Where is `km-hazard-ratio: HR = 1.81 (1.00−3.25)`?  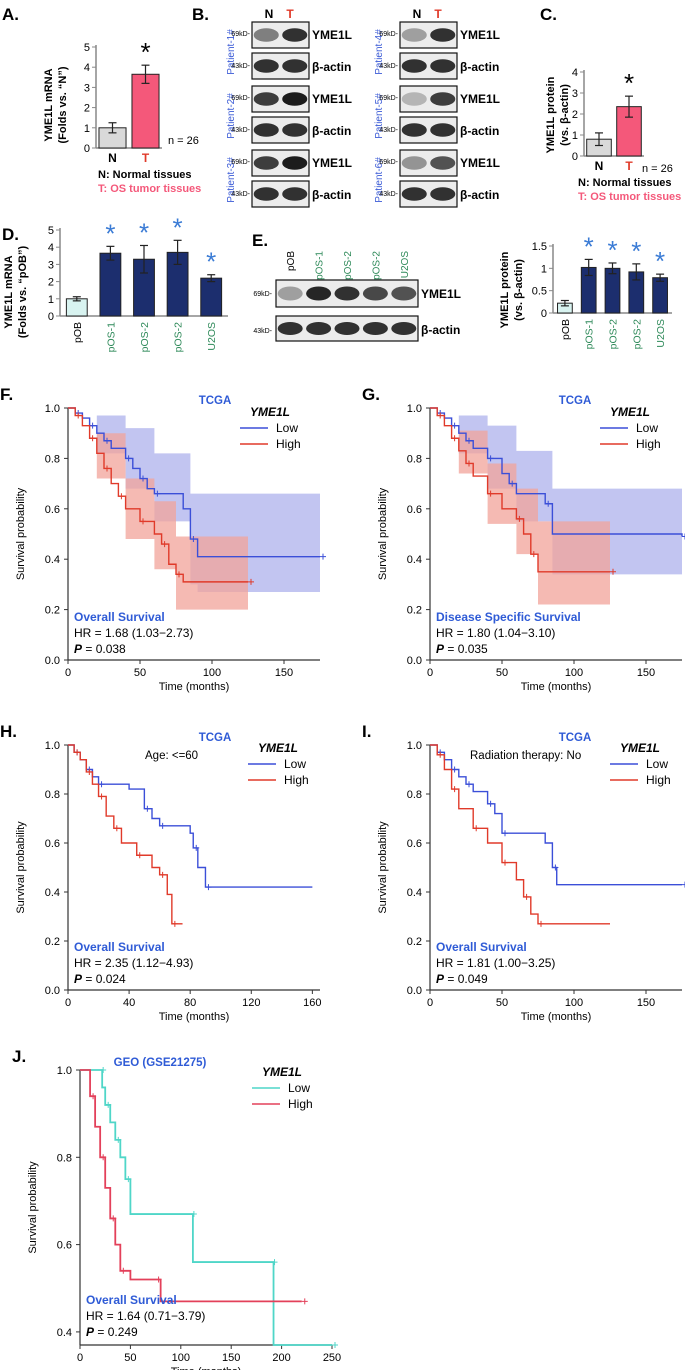
km-hazard-ratio: HR = 1.81 (1.00−3.25) is located at coordinates (495, 963).